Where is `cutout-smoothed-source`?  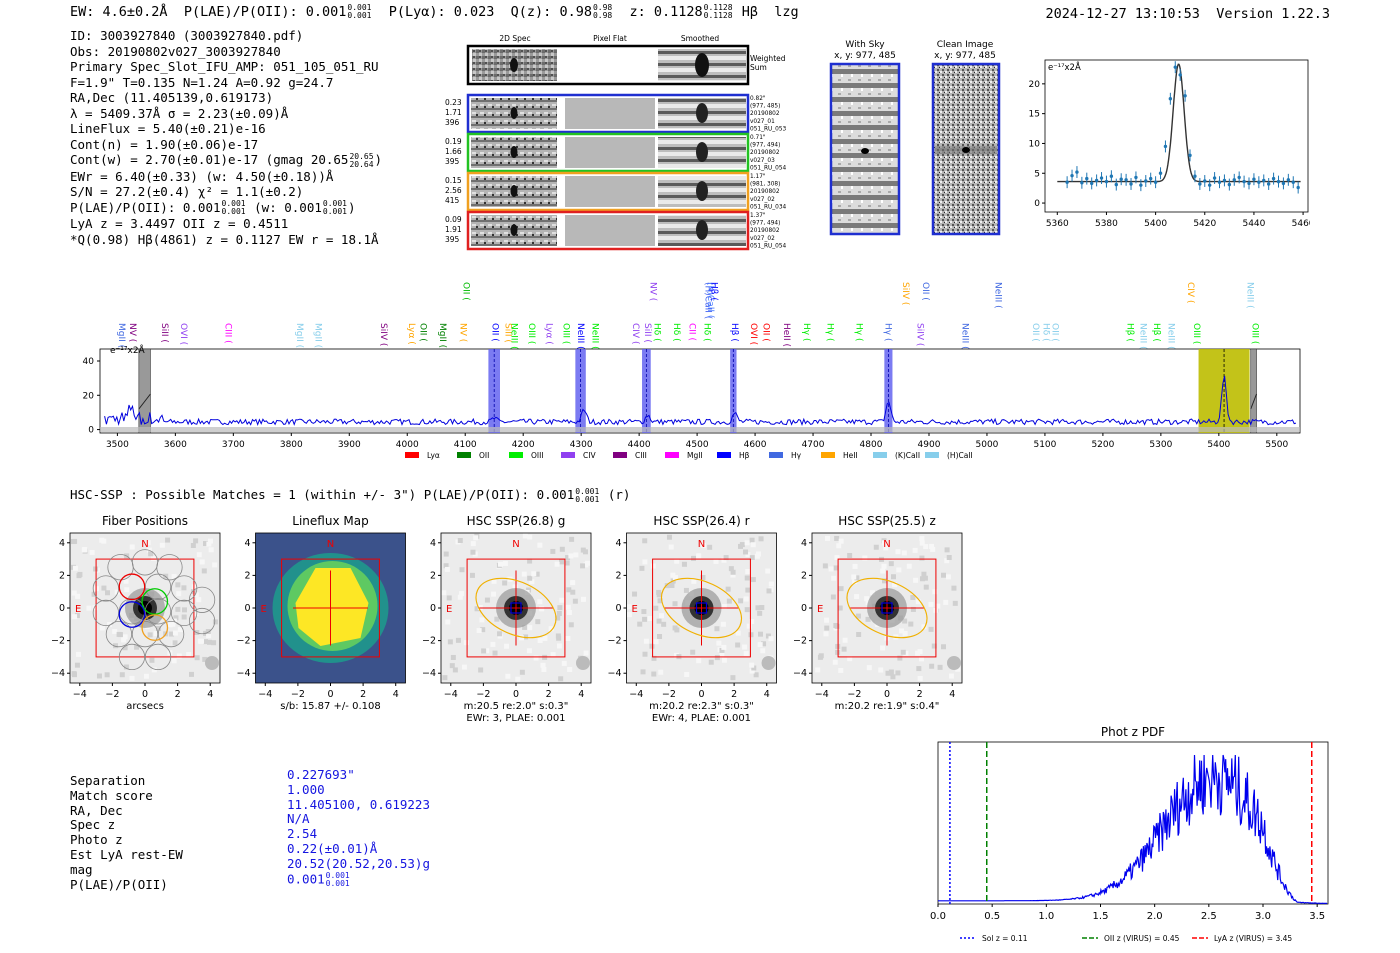
cutout-smoothed-source is located at coordinates (702, 230).